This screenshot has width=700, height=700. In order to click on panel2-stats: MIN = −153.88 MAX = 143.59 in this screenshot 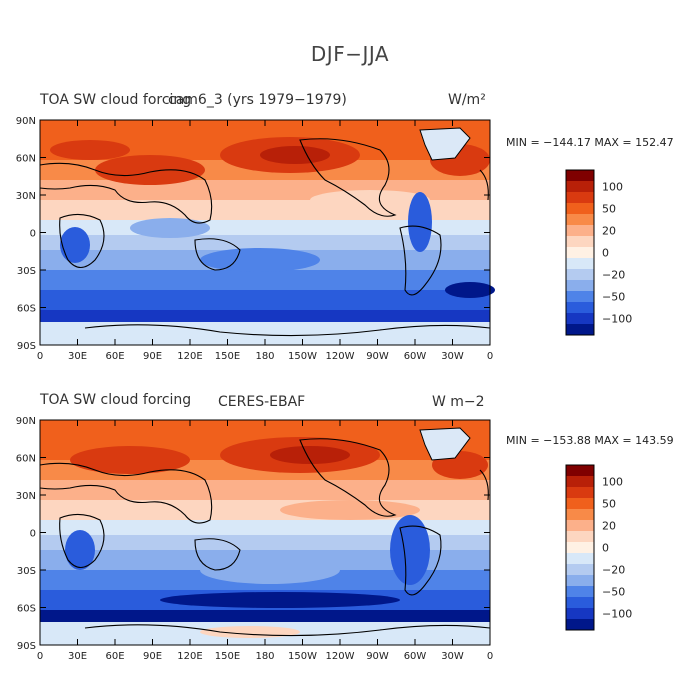, I will do `click(590, 440)`.